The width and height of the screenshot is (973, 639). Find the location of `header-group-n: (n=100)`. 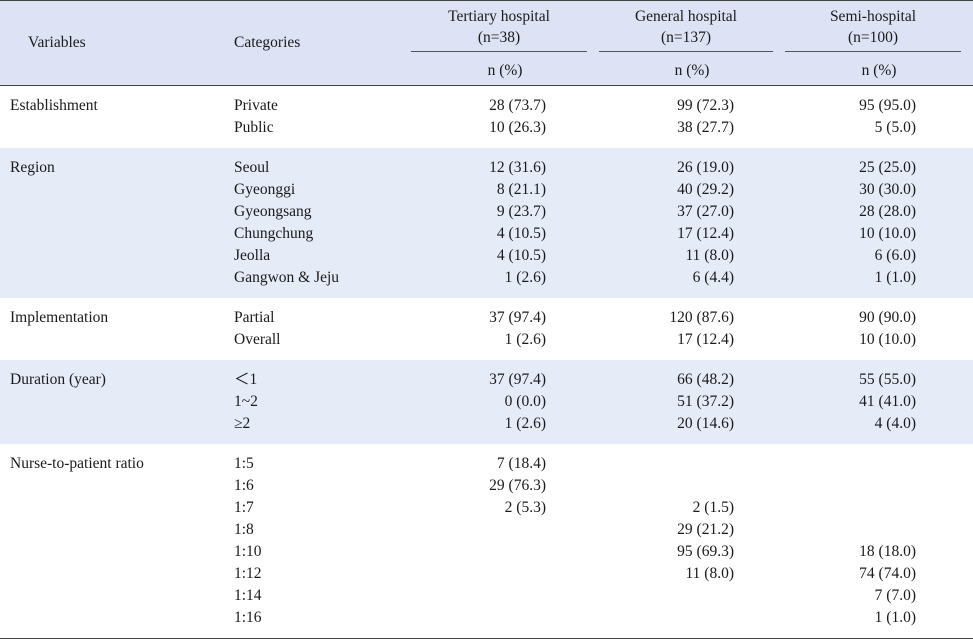

header-group-n: (n=100) is located at coordinates (873, 37).